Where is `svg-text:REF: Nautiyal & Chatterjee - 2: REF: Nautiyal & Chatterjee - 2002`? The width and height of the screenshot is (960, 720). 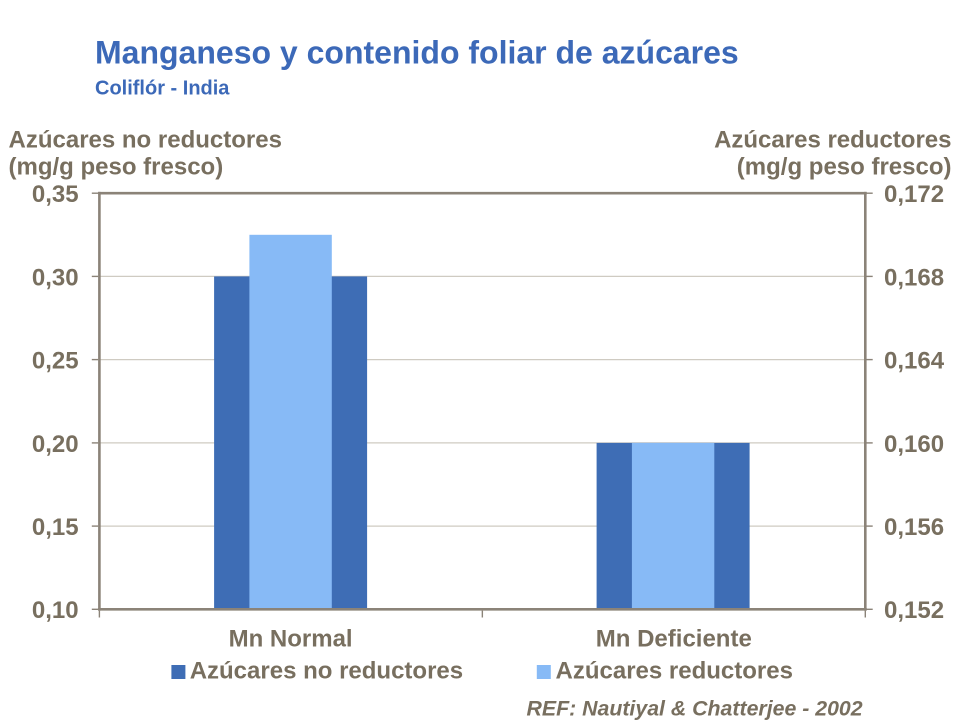 svg-text:REF: Nautiyal & Chatterjee - 2: REF: Nautiyal & Chatterjee - 2002 is located at coordinates (695, 708).